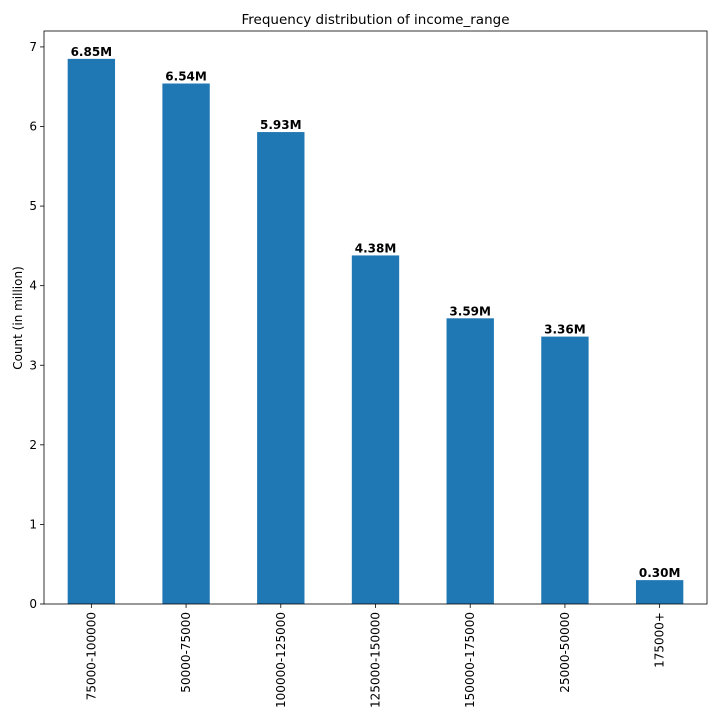 Image resolution: width=720 pixels, height=720 pixels. I want to click on x-tick-label: 150000-175000, so click(470, 660).